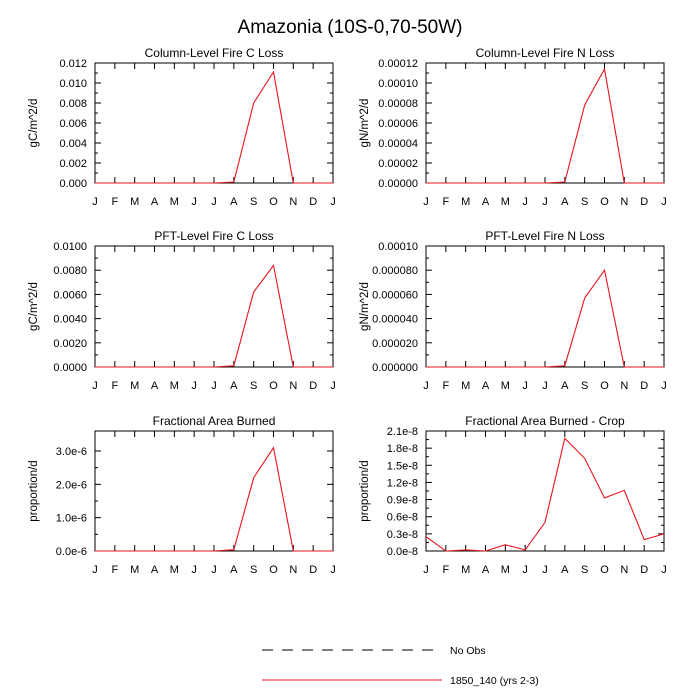 Image resolution: width=700 pixels, height=700 pixels. What do you see at coordinates (70, 368) in the screenshot?
I see `y-tick-label: 0.0000` at bounding box center [70, 368].